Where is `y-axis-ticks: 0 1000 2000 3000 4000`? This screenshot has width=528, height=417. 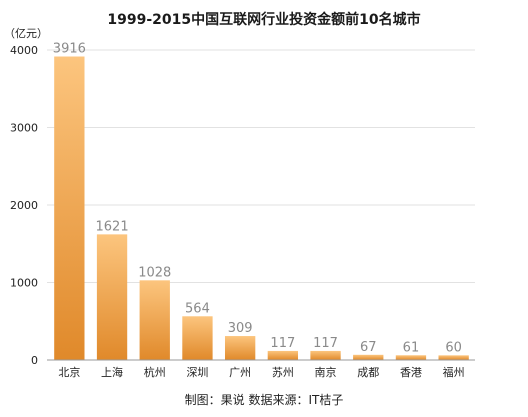
y-axis-ticks: 0 1000 2000 3000 4000 is located at coordinates (24, 205).